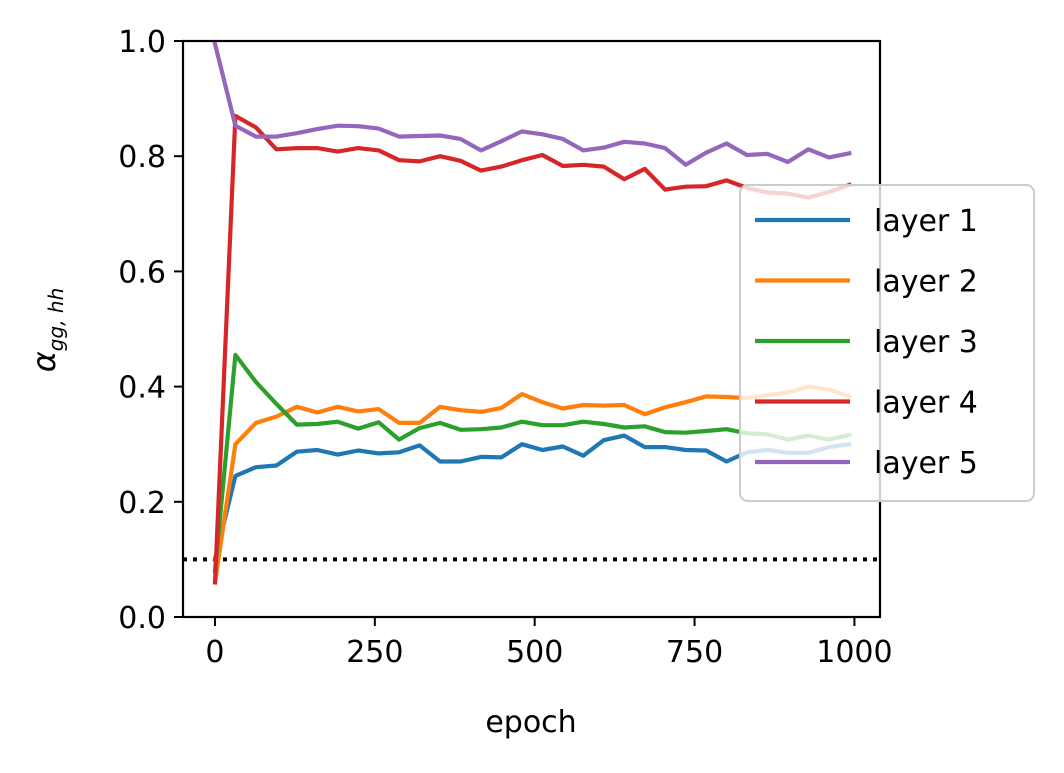 The height and width of the screenshot is (773, 1064). I want to click on x-axis-label: epoch, so click(530, 722).